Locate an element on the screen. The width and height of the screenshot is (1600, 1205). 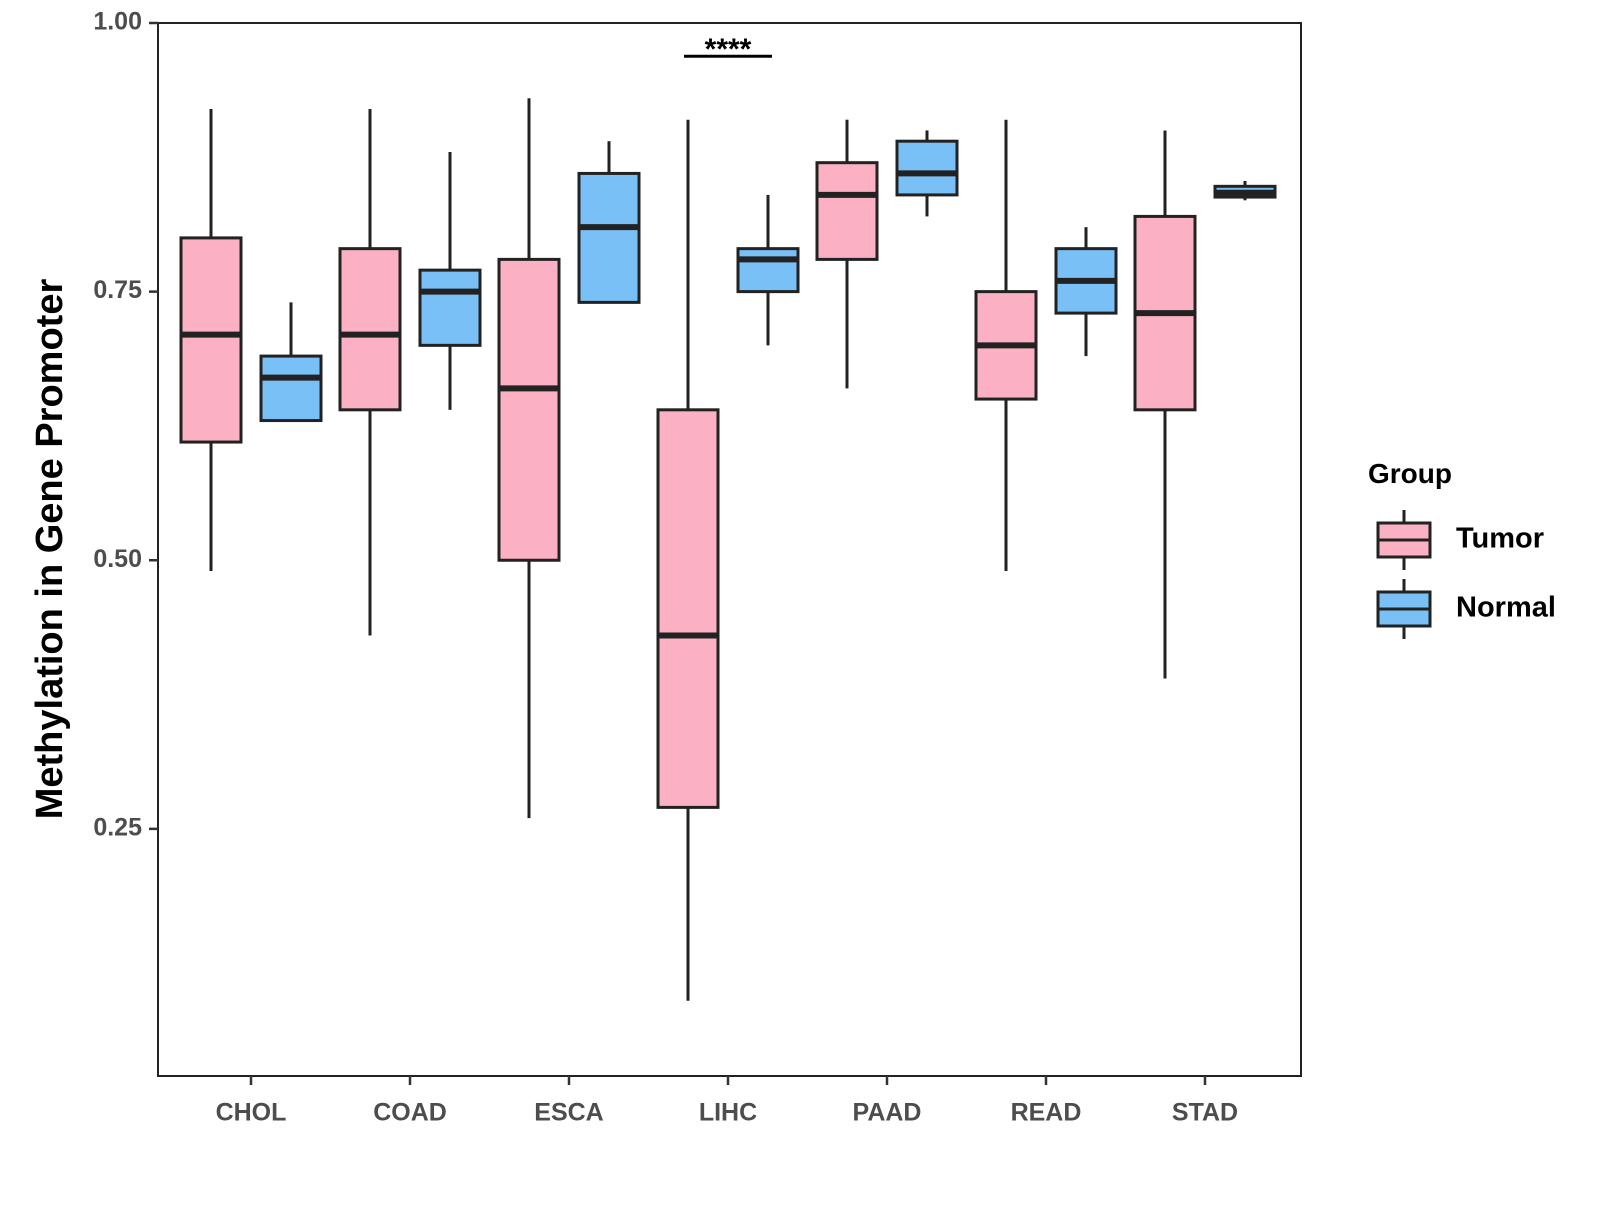
x-tick-label: STAD is located at coordinates (1205, 1113).